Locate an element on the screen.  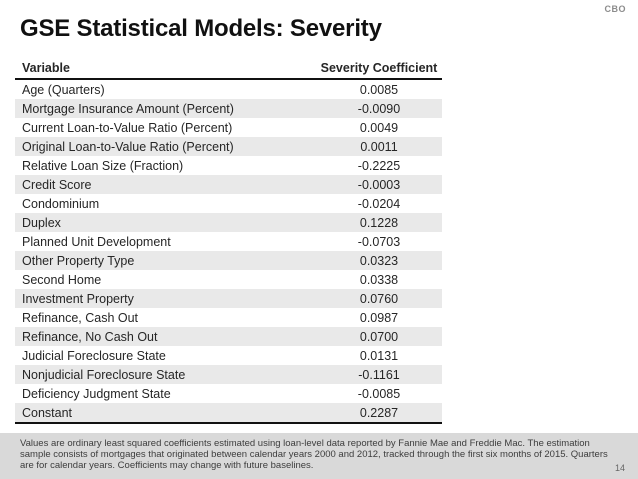
table-row: Credit Score -0.0003 is located at coordinates (228, 184).